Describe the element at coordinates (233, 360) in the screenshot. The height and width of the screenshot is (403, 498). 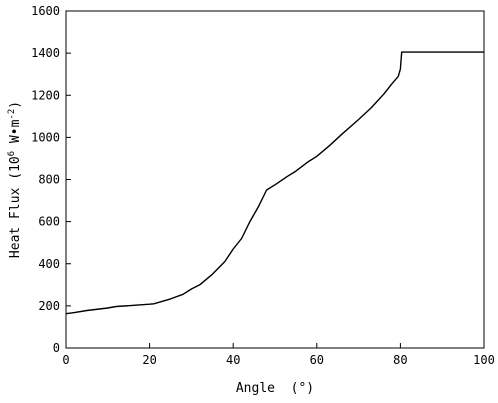
I see `x-tick-label: 40` at that location.